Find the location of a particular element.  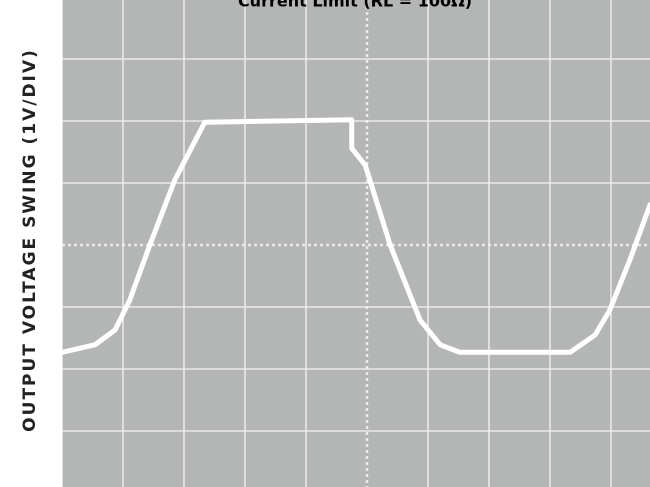

y-axis-label: OUTPUT VOLTAGE SWING (1V/DIV) is located at coordinates (30, 240).